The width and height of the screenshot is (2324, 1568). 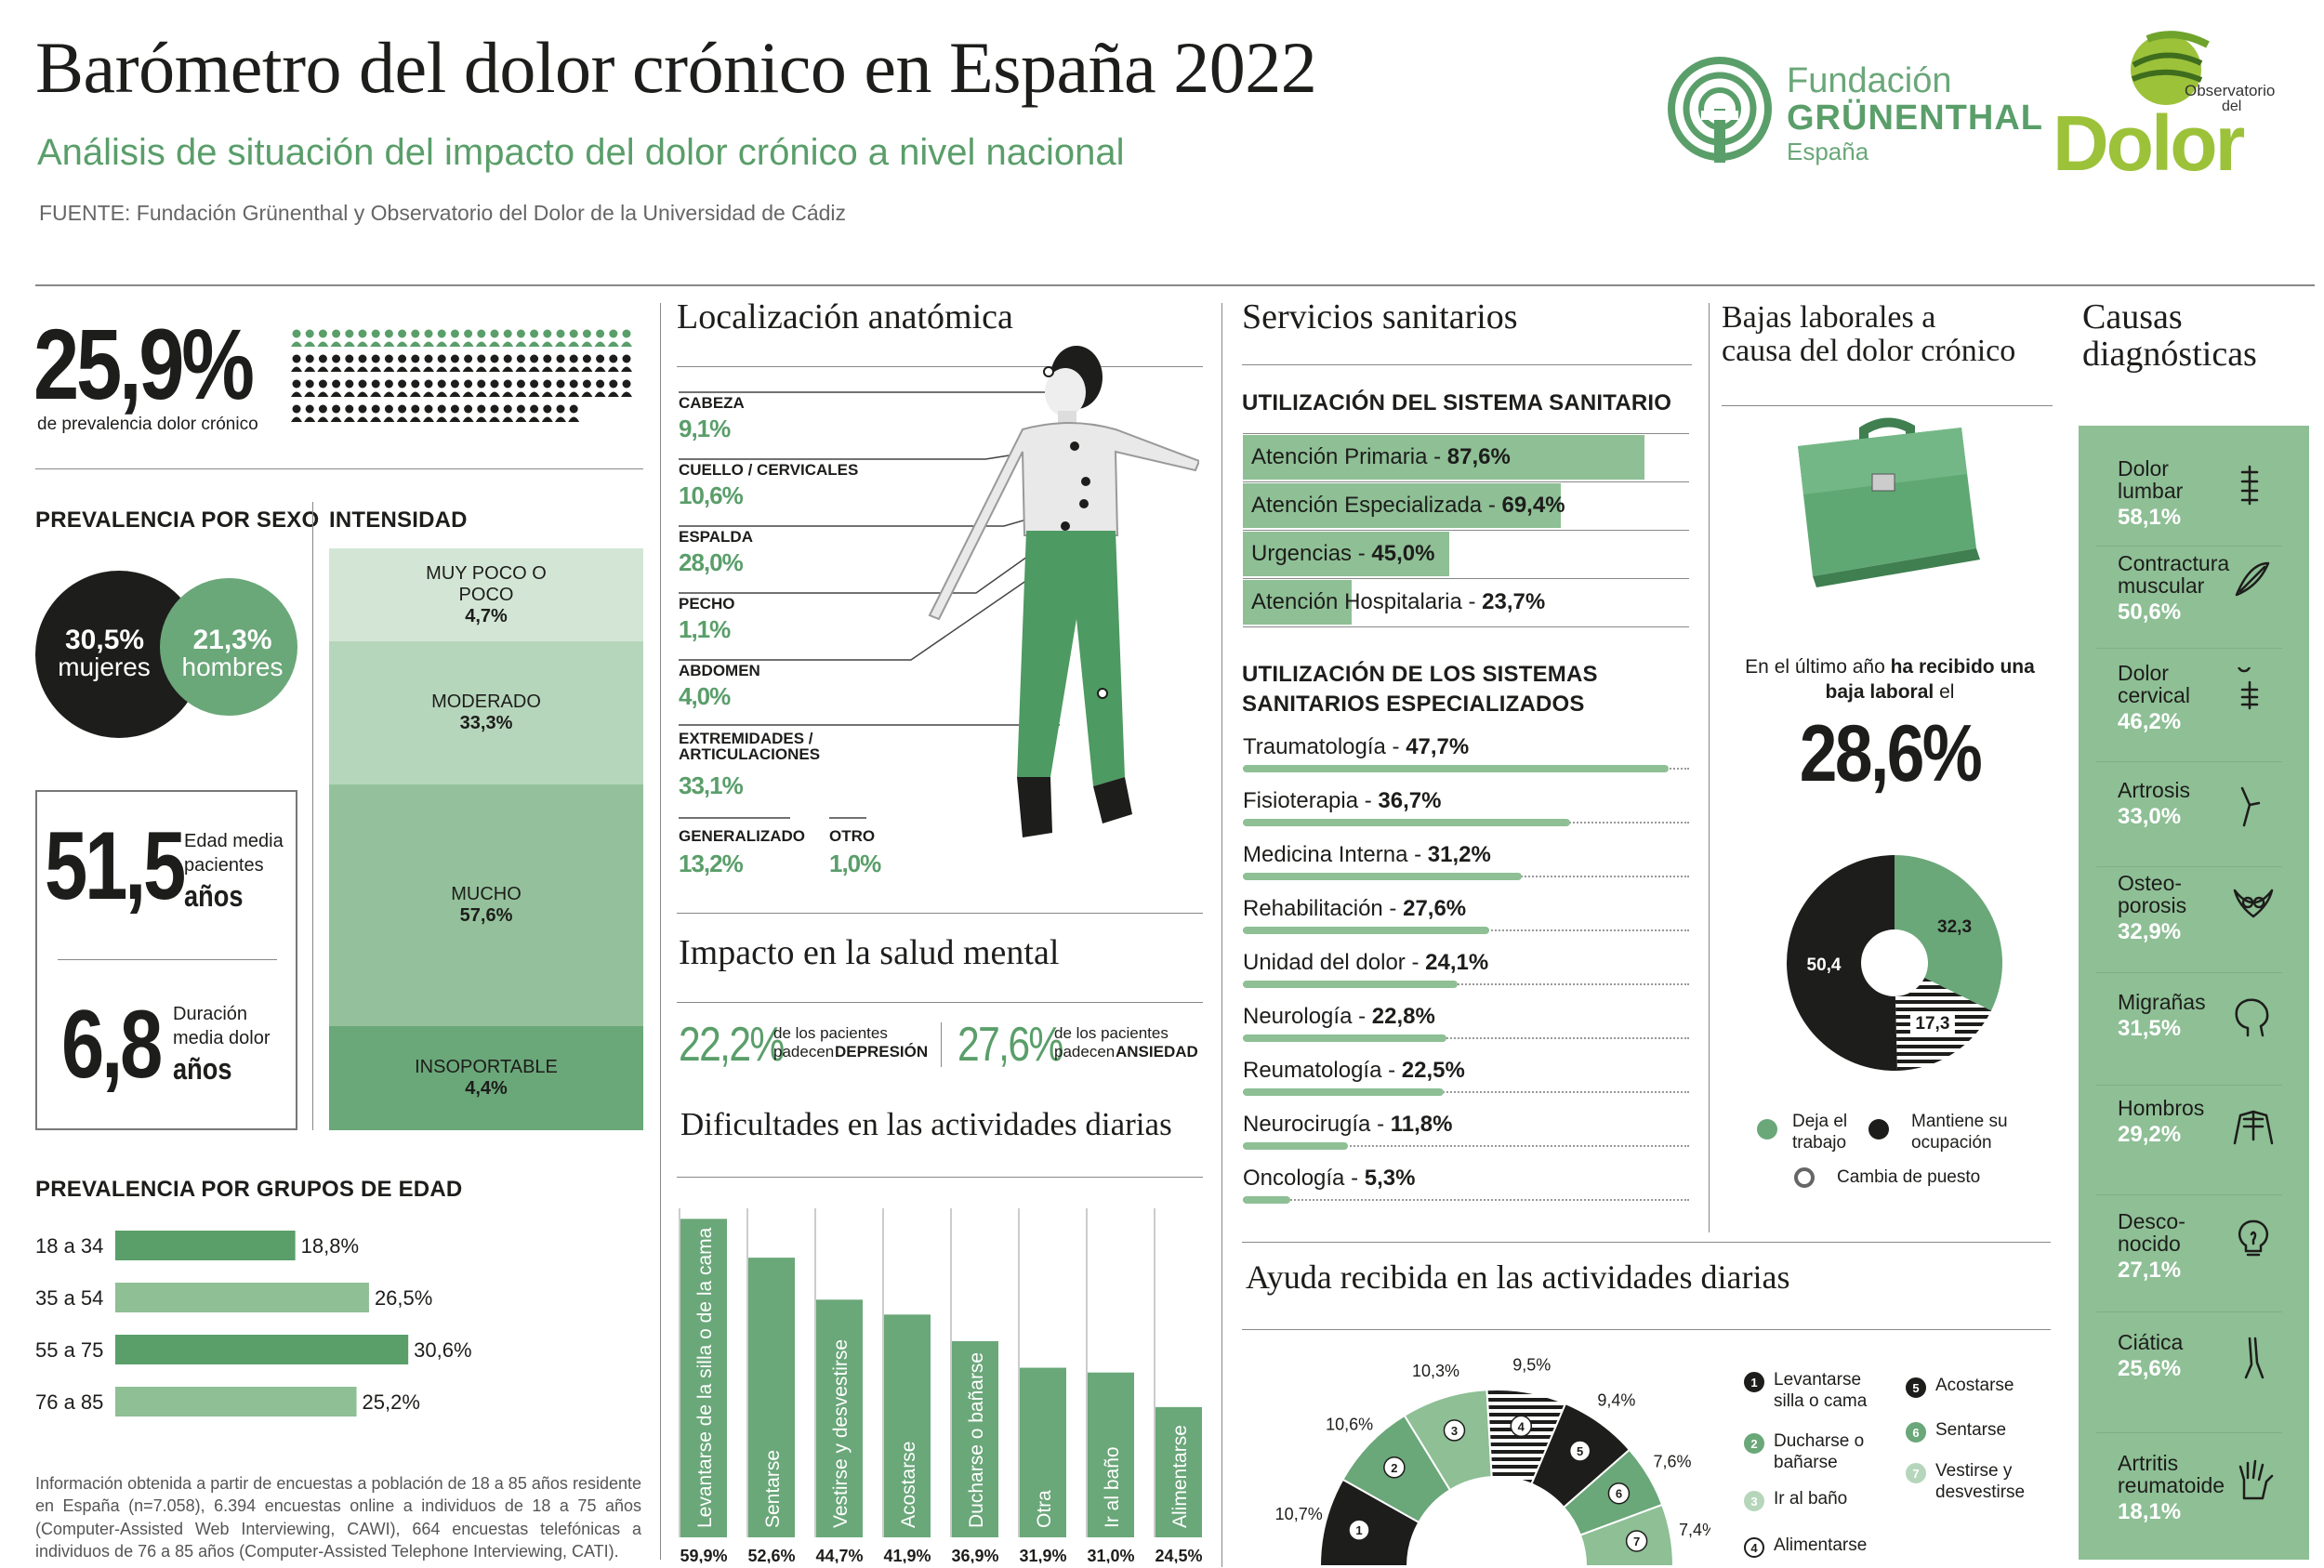 I want to click on cause-value: 58,1%, so click(x=2150, y=518).